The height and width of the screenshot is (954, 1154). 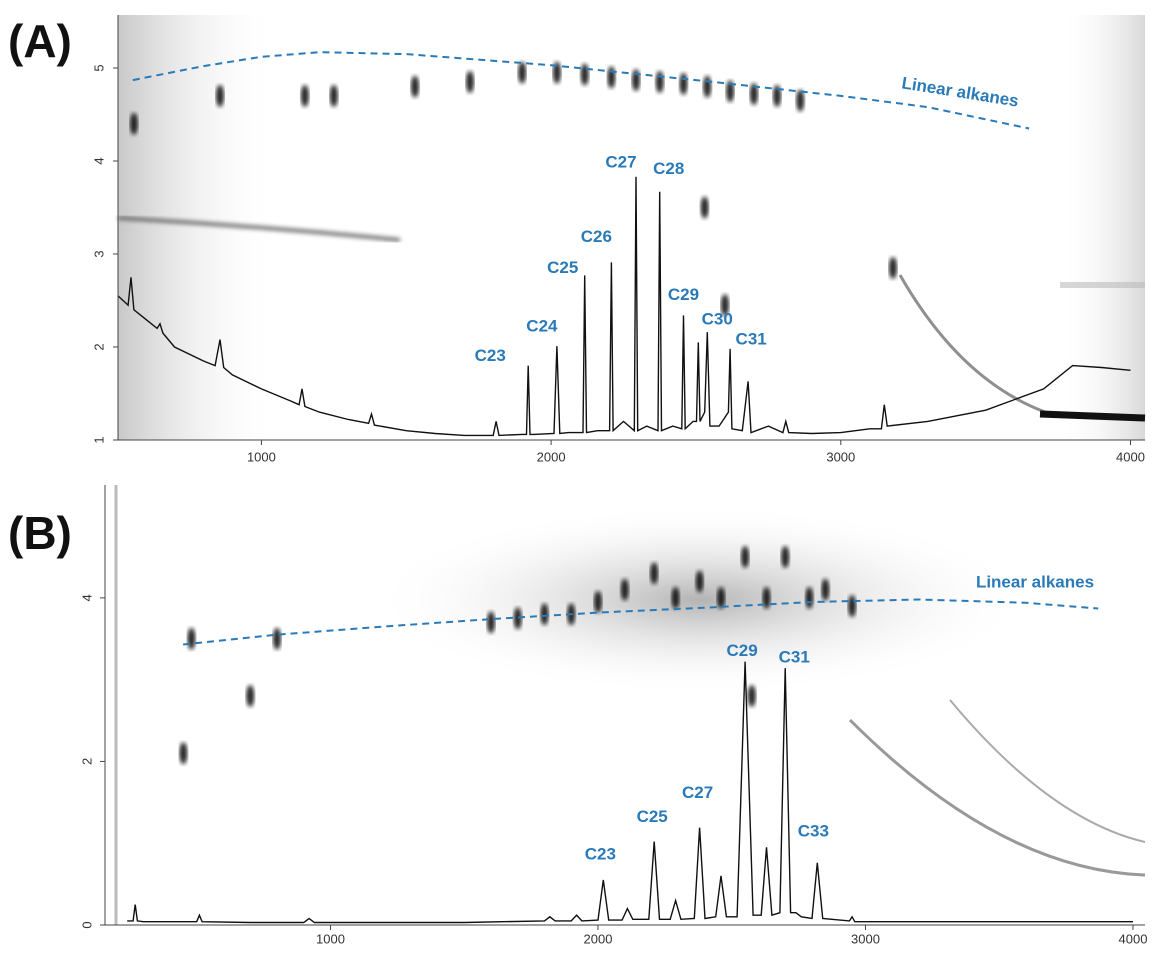 What do you see at coordinates (98, 439) in the screenshot?
I see `y-tick-label: 1` at bounding box center [98, 439].